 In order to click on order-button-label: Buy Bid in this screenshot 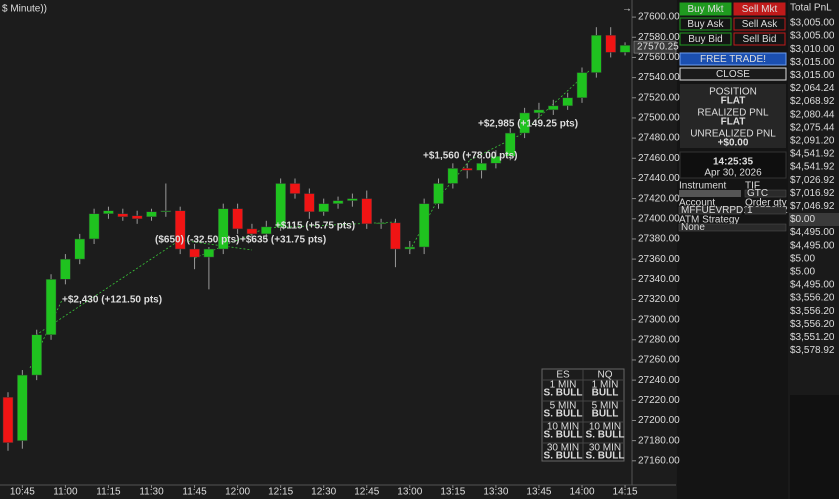, I will do `click(705, 39)`.